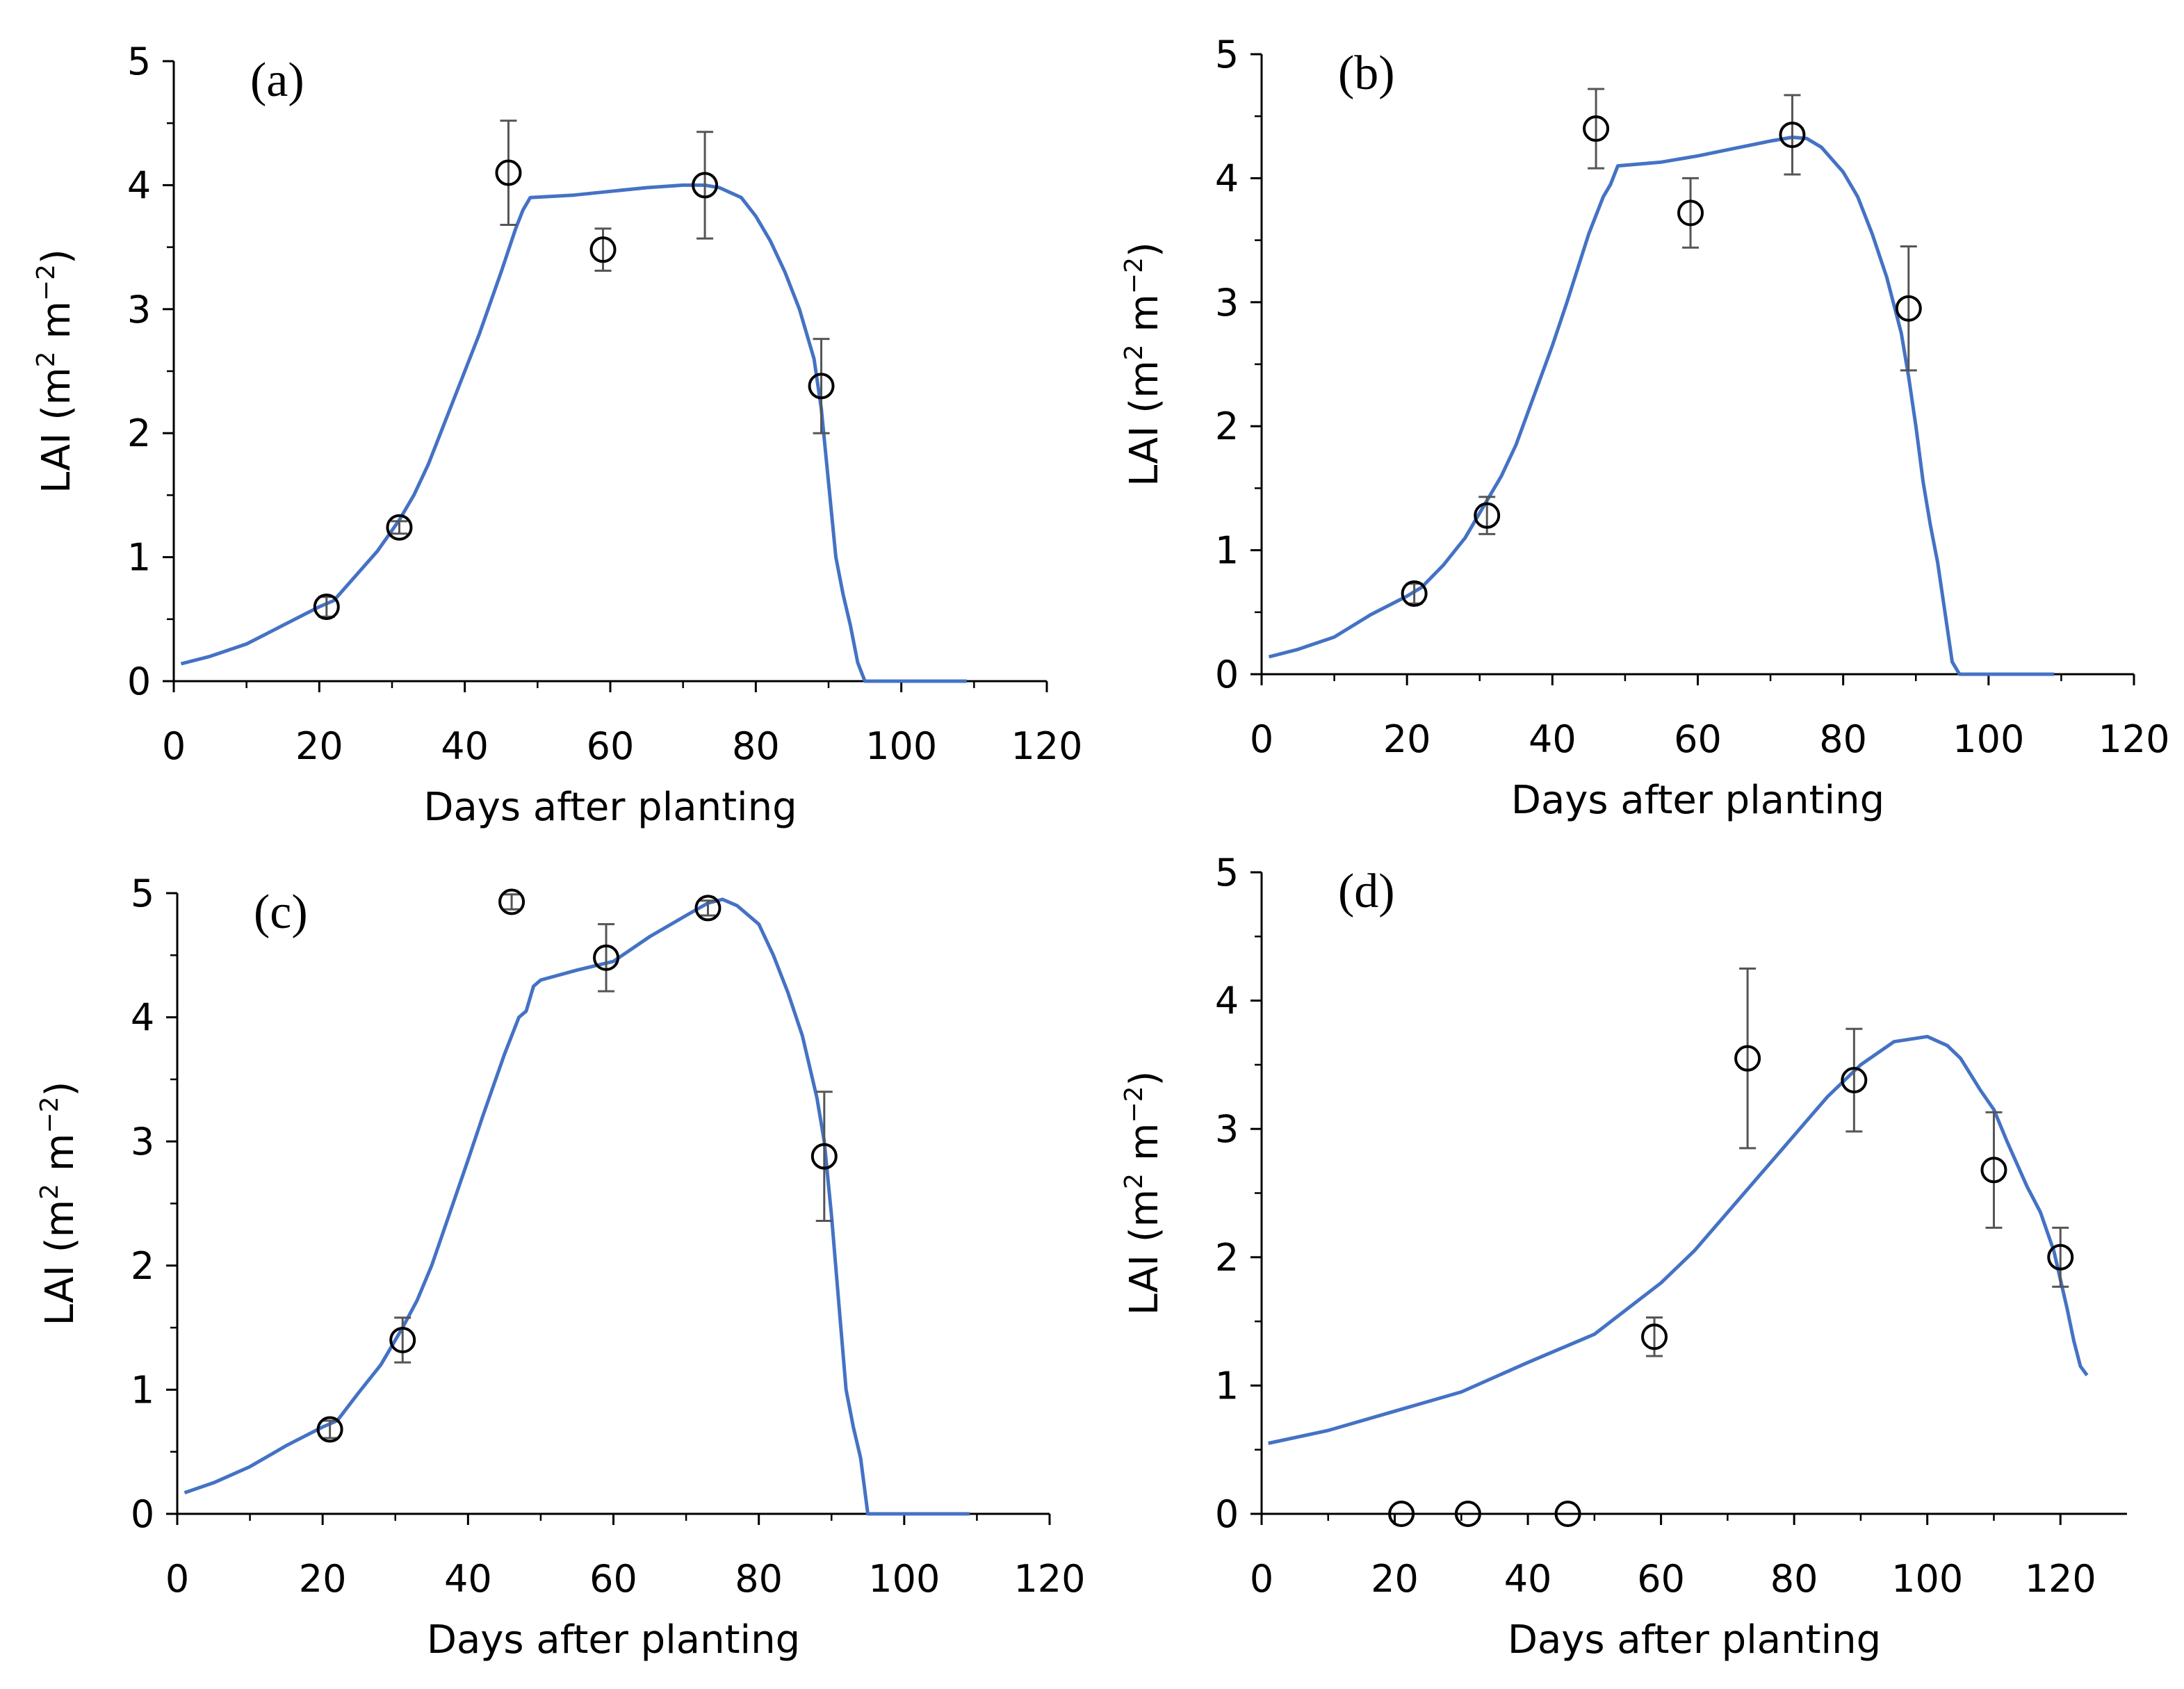 The width and height of the screenshot is (2184, 1689). What do you see at coordinates (1366, 891) in the screenshot?
I see `panel-label: (d)` at bounding box center [1366, 891].